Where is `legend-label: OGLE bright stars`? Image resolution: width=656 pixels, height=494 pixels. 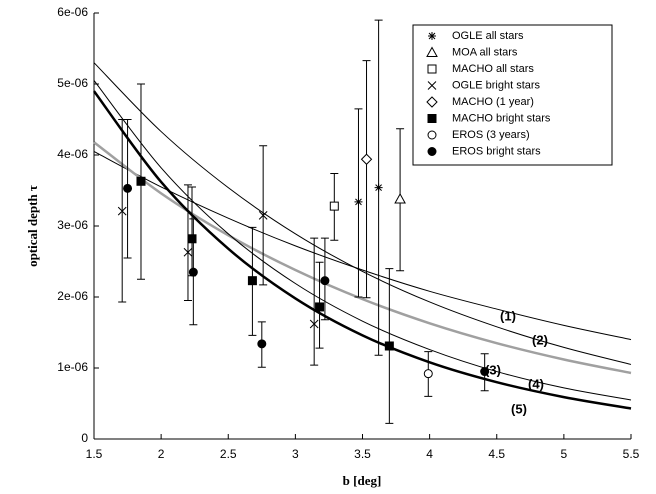 legend-label: OGLE bright stars is located at coordinates (496, 85).